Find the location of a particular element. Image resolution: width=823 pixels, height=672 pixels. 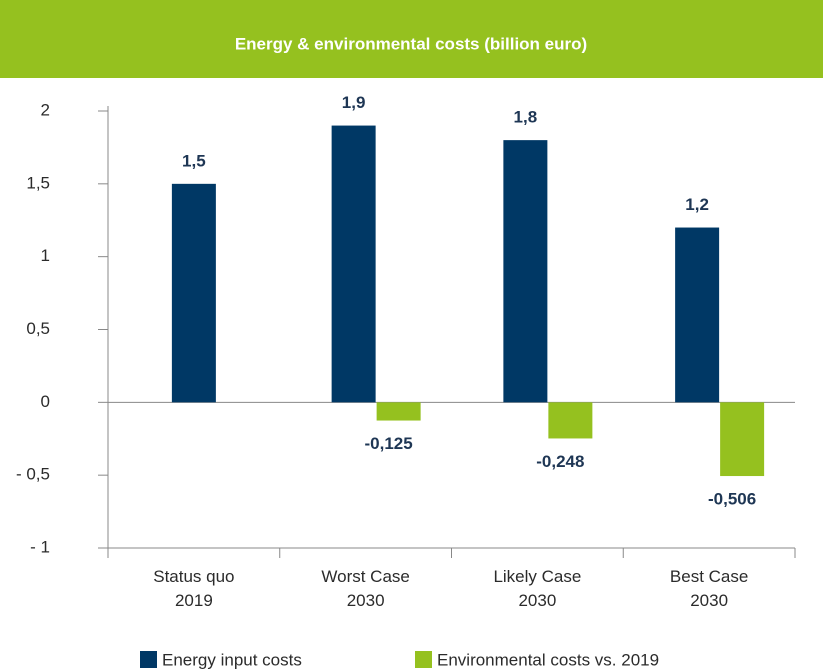

y-tick-label: 2 is located at coordinates (45, 109).